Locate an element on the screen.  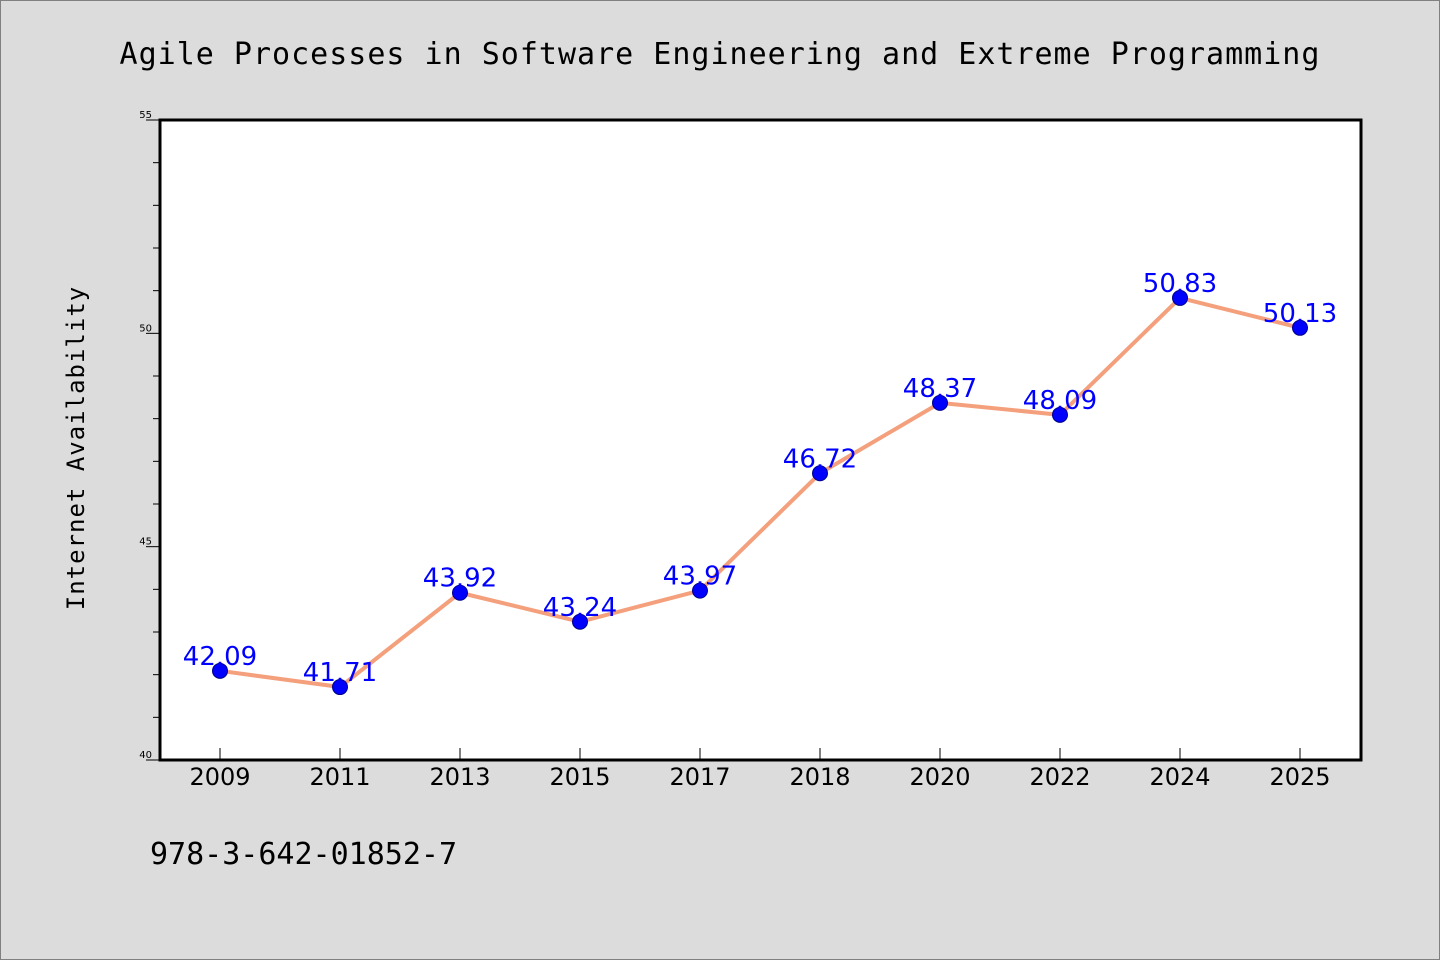
data-label: 41.71 is located at coordinates (340, 673).